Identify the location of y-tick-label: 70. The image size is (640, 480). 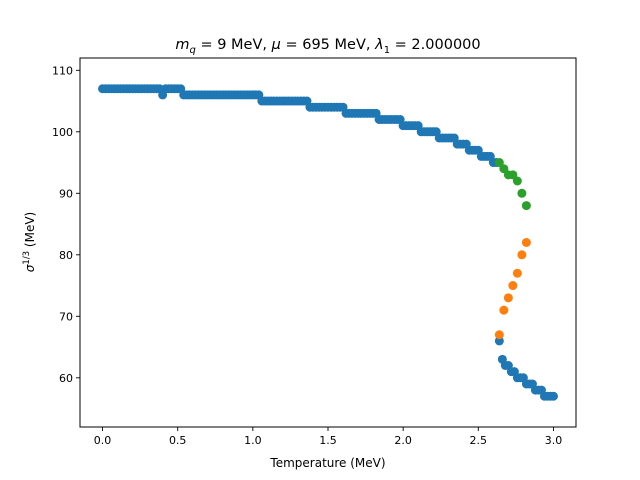
(66, 316).